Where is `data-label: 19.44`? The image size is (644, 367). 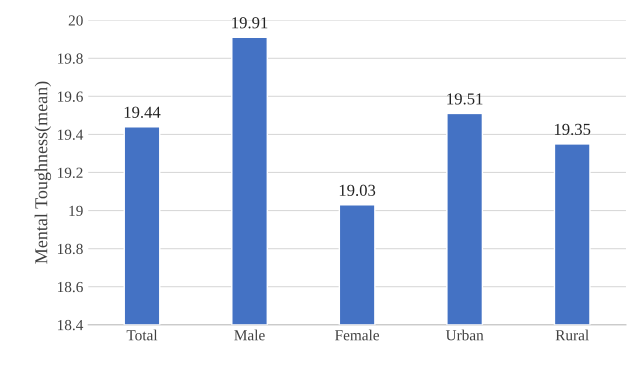
data-label: 19.44 is located at coordinates (142, 112).